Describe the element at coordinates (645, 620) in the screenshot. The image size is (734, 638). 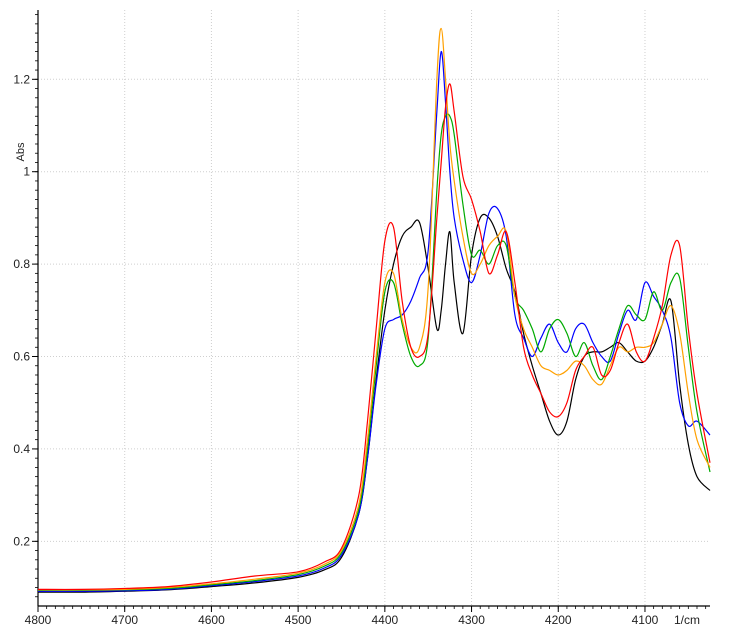
I see `x-tick-label: 4100` at that location.